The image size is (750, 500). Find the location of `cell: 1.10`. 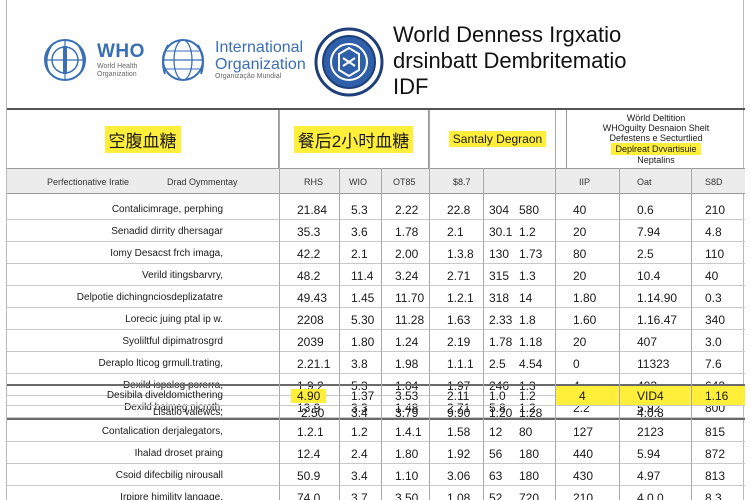

cell: 1.10 is located at coordinates (407, 476).